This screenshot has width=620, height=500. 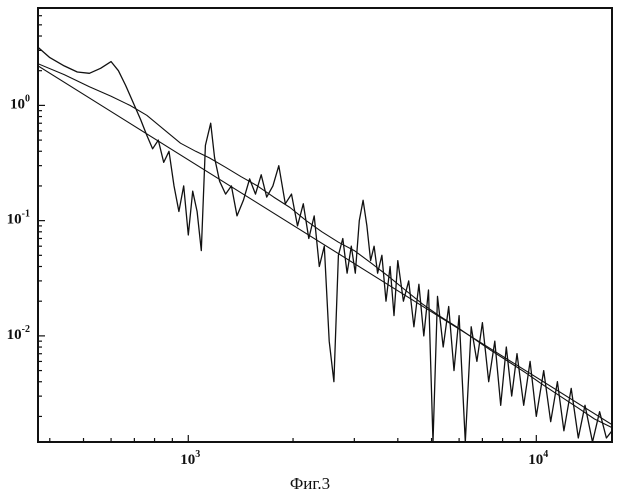 I want to click on y-tick-label: 10⁻², so click(x=18, y=333).